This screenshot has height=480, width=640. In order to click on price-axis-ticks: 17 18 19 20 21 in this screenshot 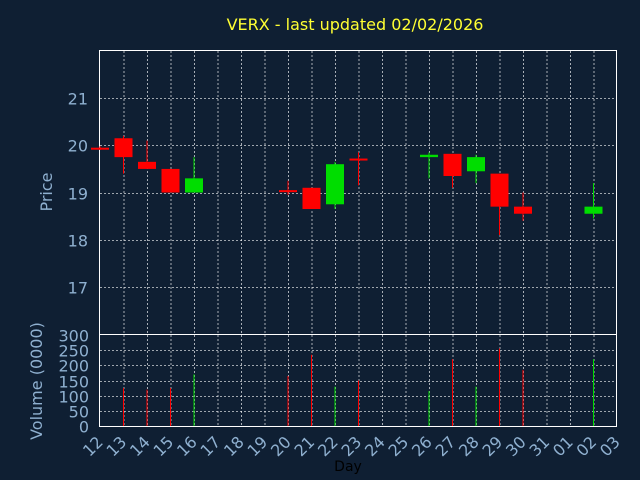, I will do `click(78, 194)`.